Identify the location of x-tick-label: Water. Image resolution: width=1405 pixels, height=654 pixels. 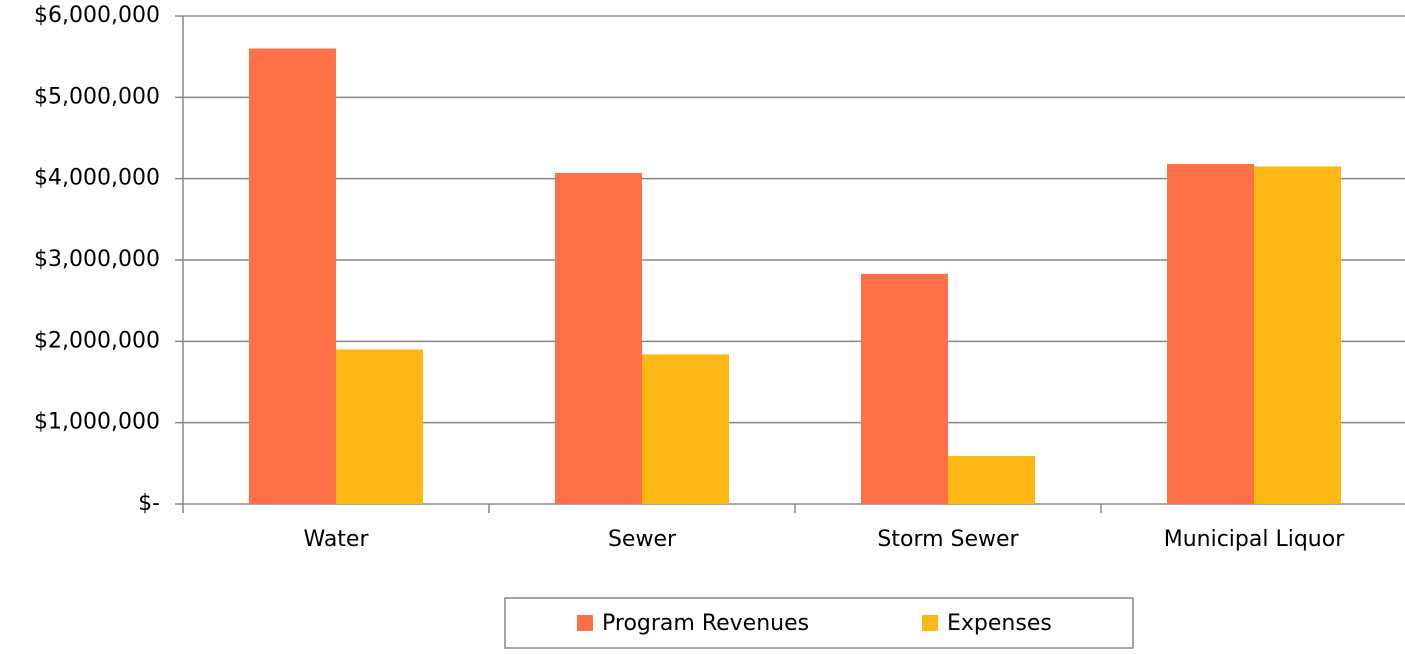
(336, 539).